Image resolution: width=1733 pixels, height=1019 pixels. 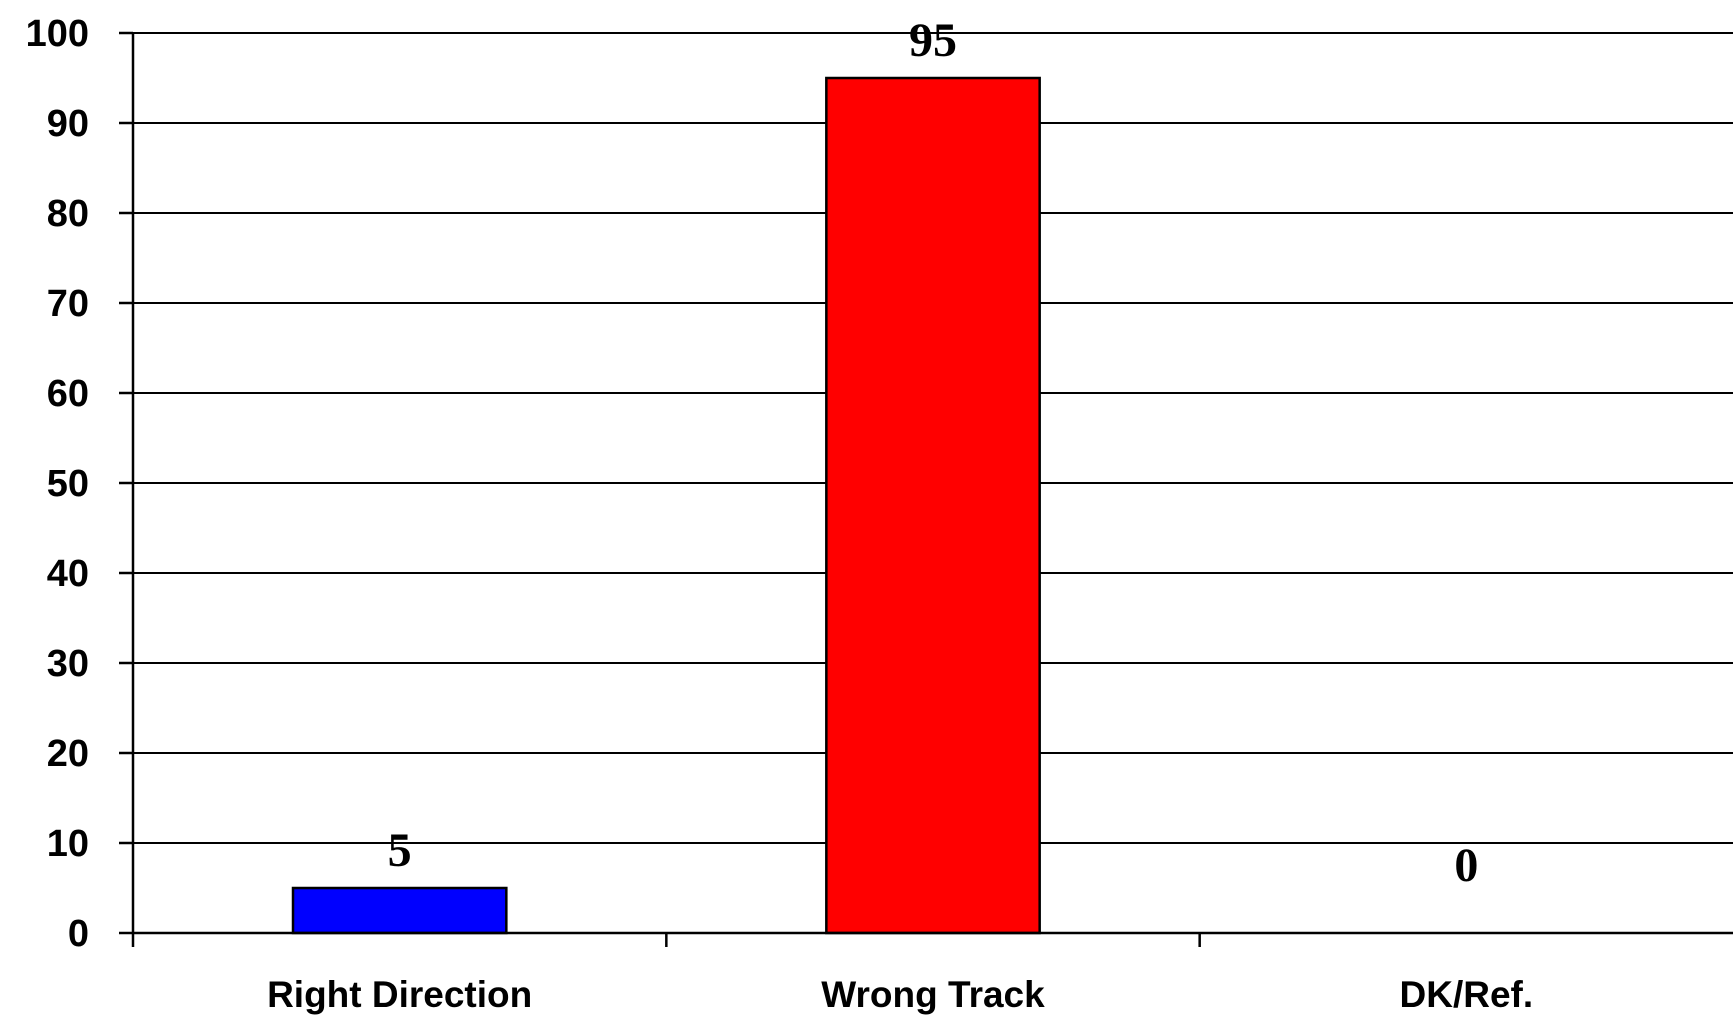 I want to click on y-tick-label: 10, so click(x=68, y=844).